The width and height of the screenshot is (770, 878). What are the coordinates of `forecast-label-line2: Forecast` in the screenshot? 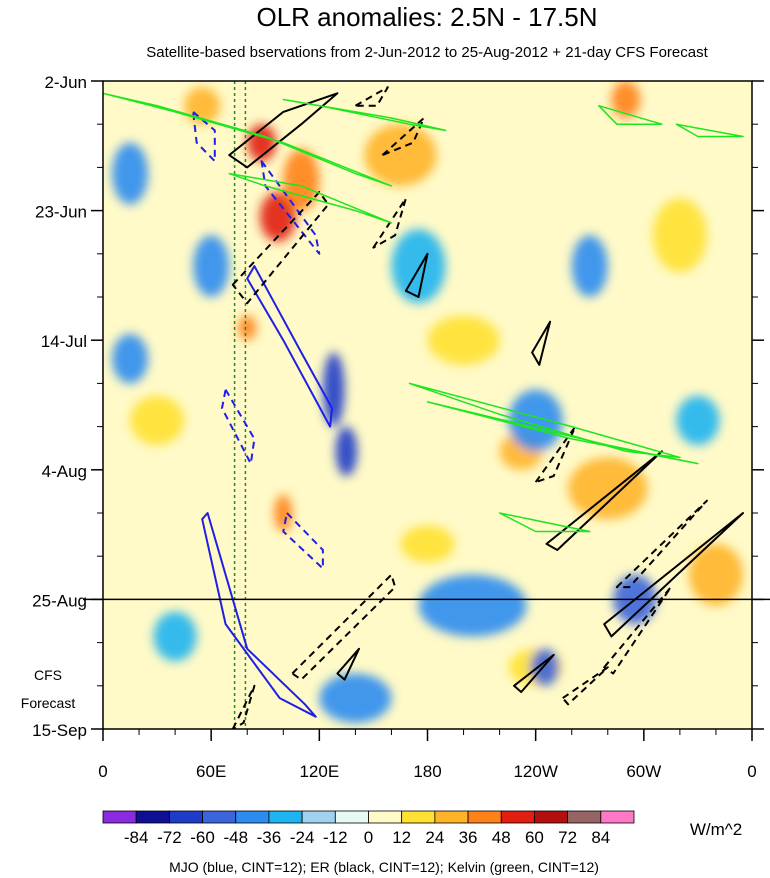 It's located at (48, 703).